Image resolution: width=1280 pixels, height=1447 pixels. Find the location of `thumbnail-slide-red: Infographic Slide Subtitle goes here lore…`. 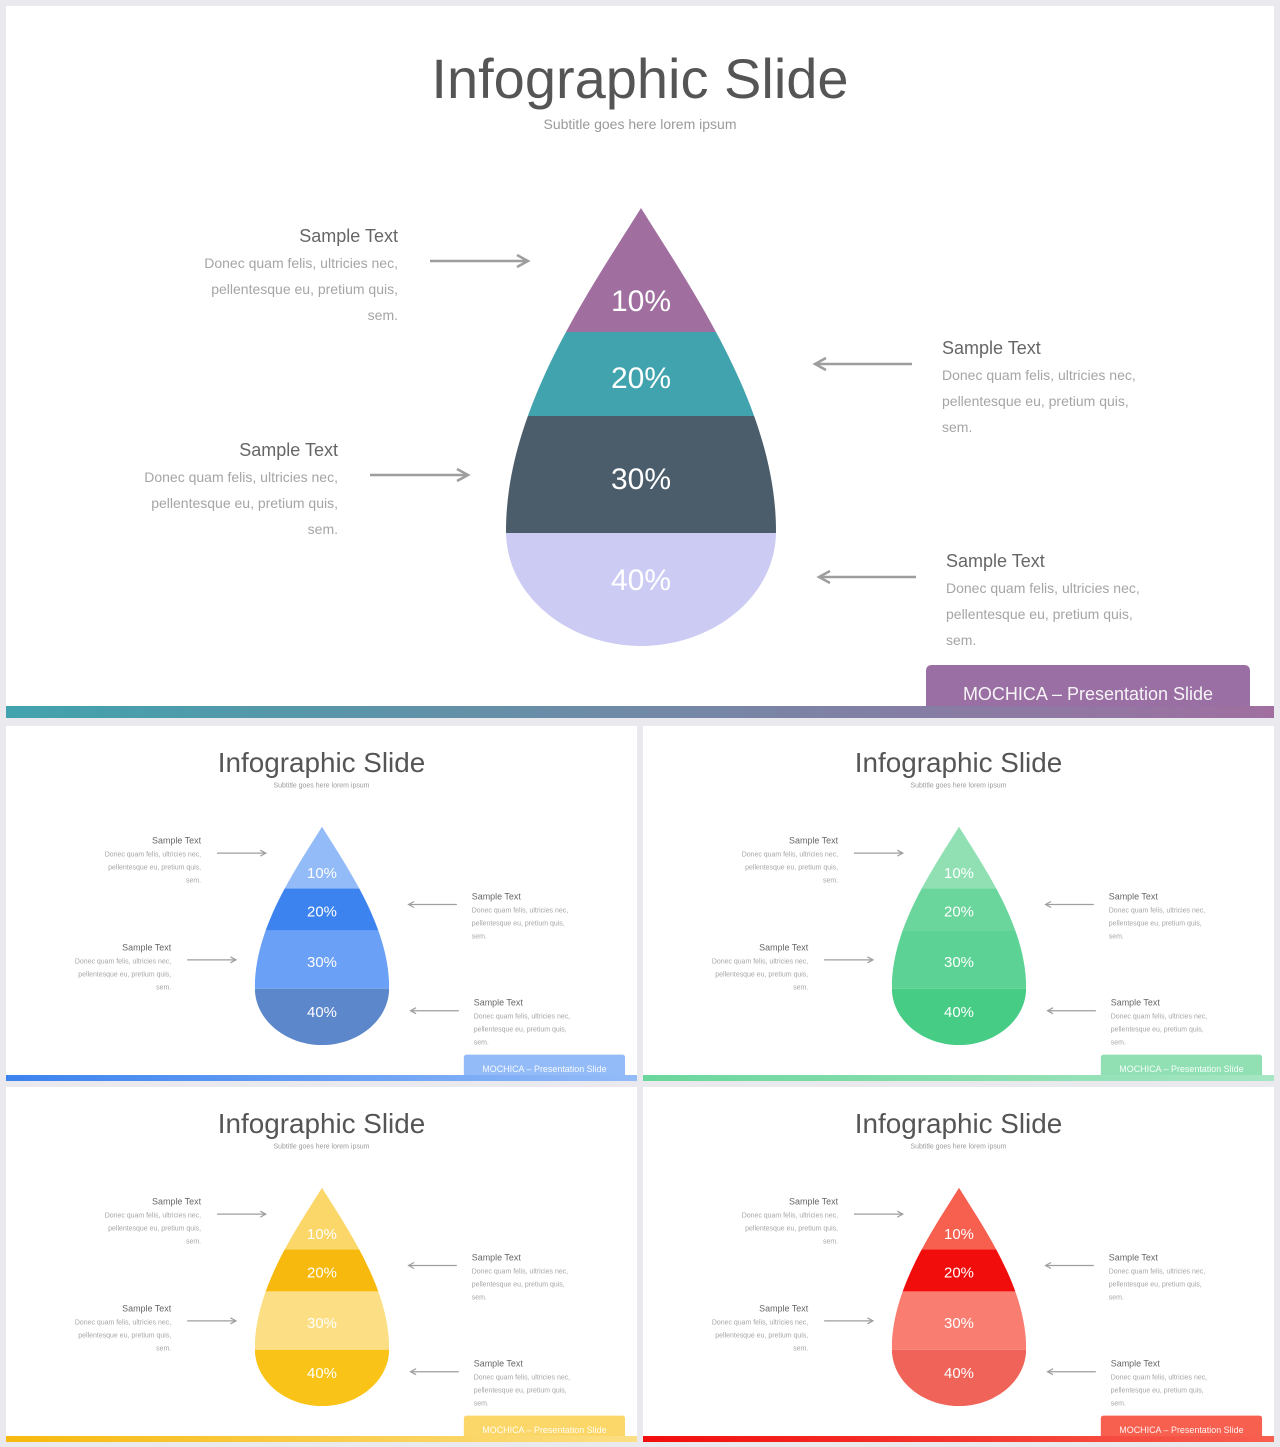

thumbnail-slide-red: Infographic Slide Subtitle goes here lore… is located at coordinates (958, 1264).